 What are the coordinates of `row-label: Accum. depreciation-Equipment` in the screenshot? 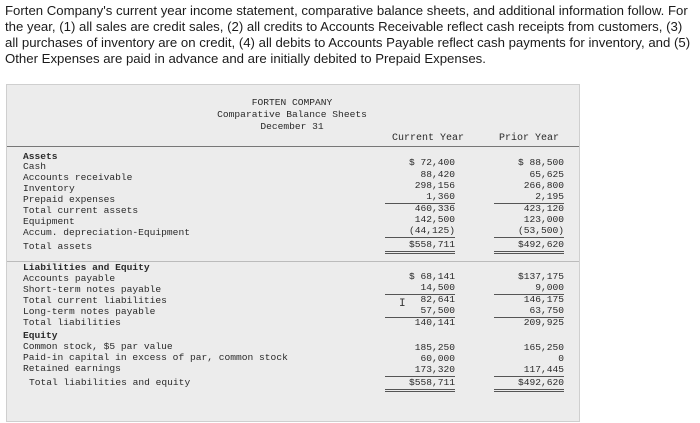 It's located at (106, 232).